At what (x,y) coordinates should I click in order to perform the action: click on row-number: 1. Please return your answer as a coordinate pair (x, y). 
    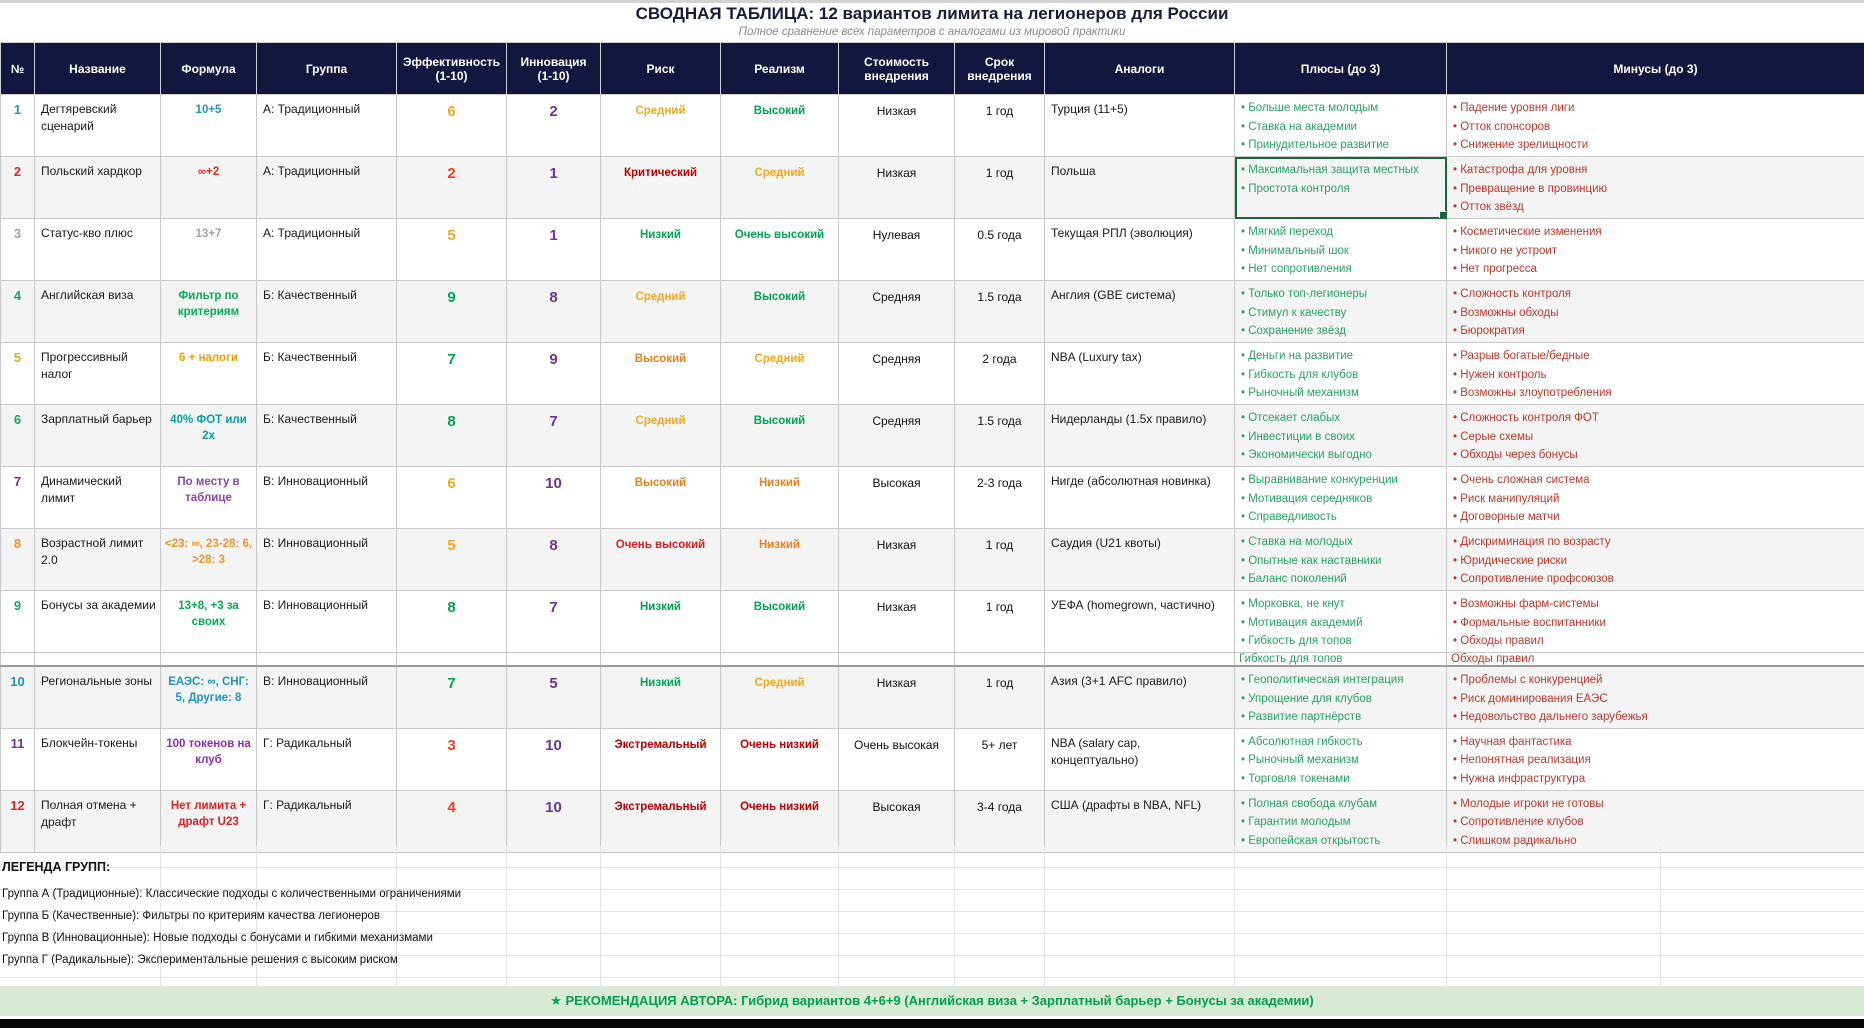
    Looking at the image, I should click on (17, 125).